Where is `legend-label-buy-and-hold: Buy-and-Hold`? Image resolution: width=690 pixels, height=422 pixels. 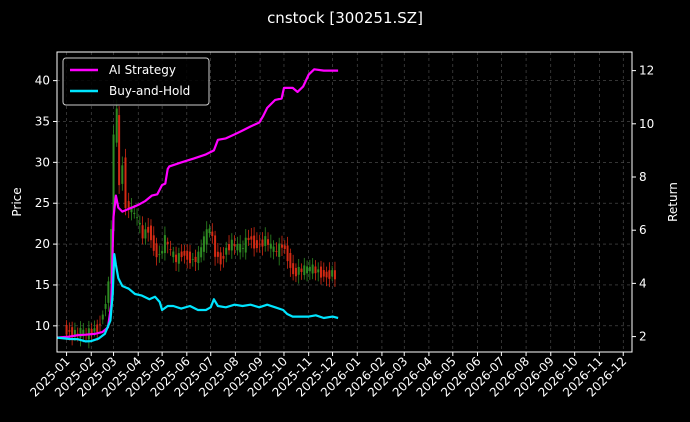
legend-label-buy-and-hold: Buy-and-Hold is located at coordinates (149, 91).